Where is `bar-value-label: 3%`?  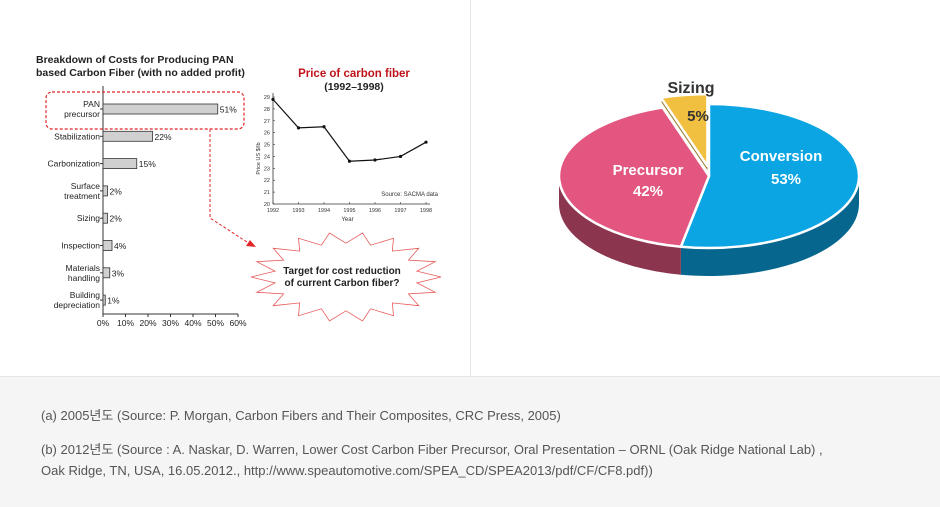
bar-value-label: 3% is located at coordinates (118, 273).